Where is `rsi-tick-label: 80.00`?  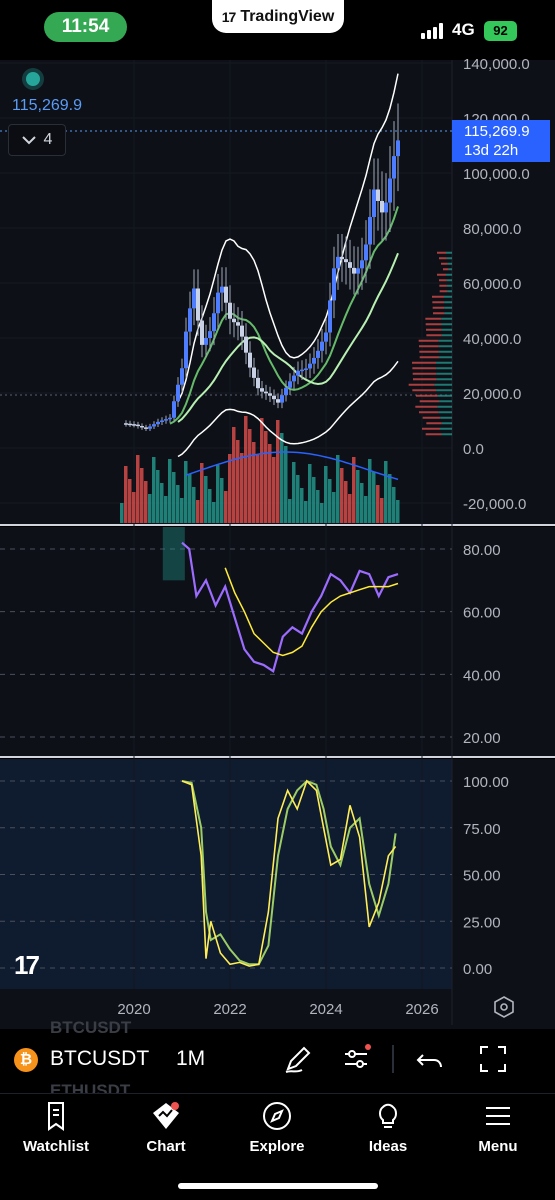
rsi-tick-label: 80.00 is located at coordinates (482, 550).